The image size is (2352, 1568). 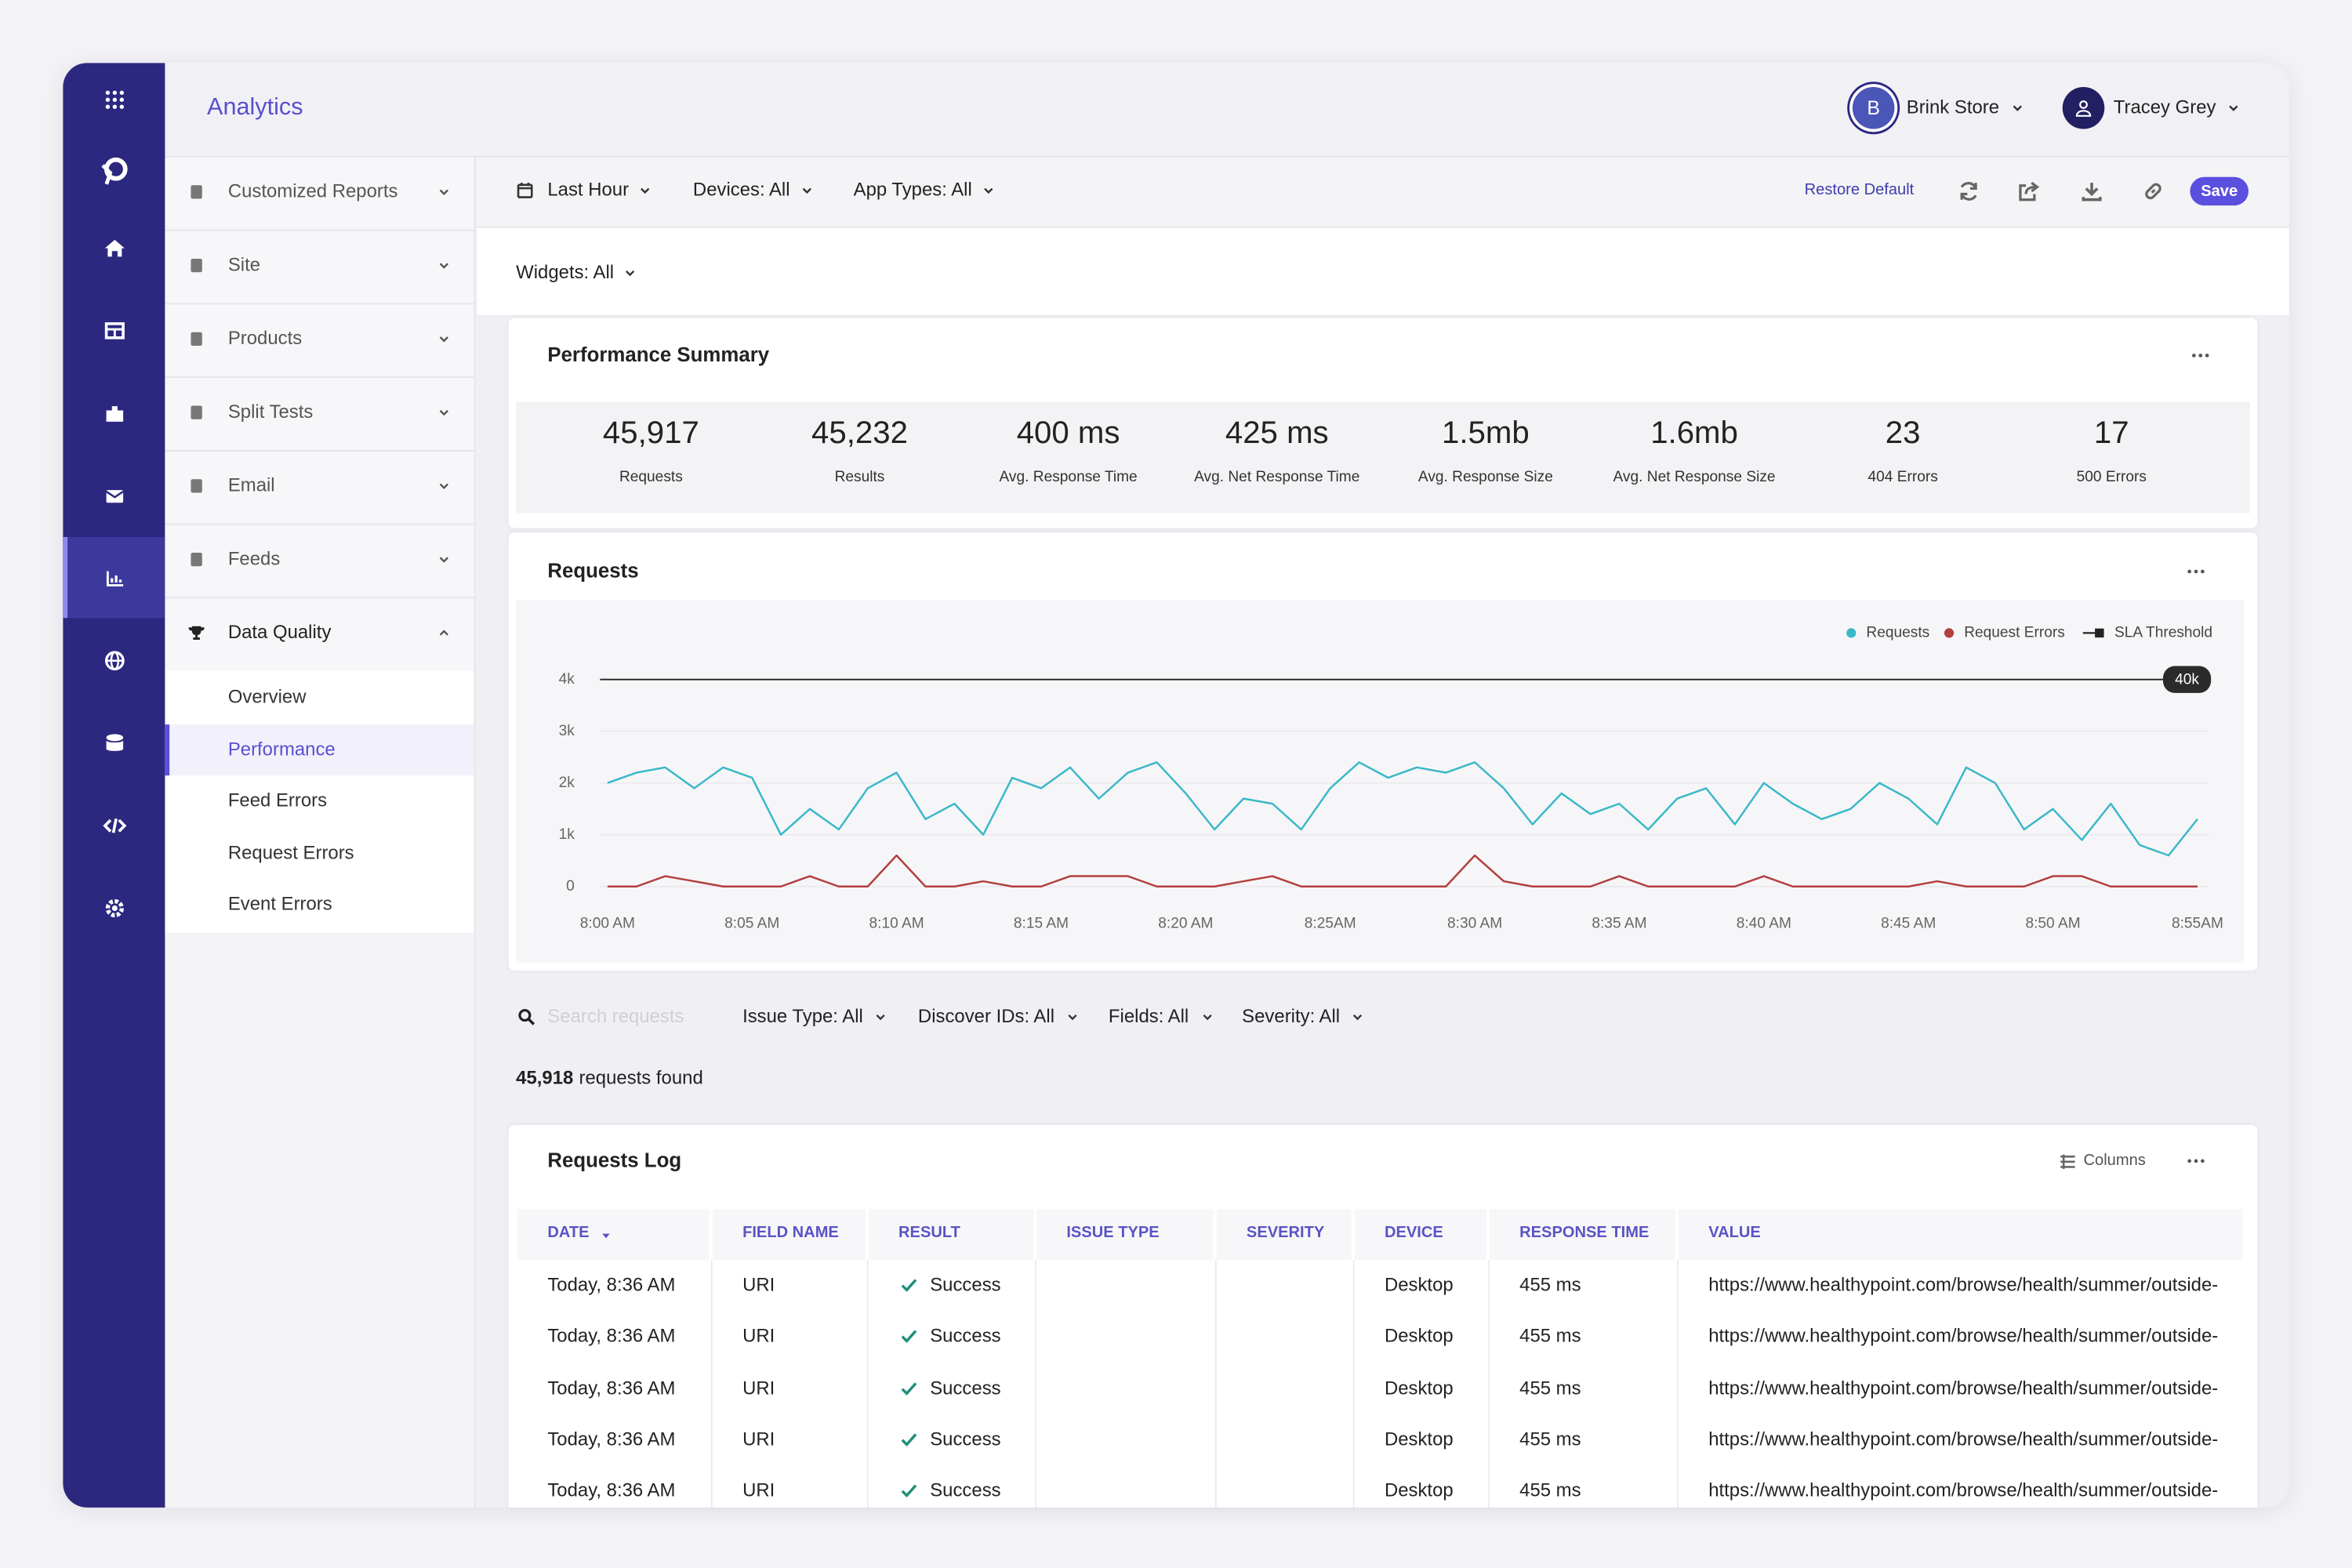 I want to click on table-cell: Desktop, so click(x=1419, y=1439).